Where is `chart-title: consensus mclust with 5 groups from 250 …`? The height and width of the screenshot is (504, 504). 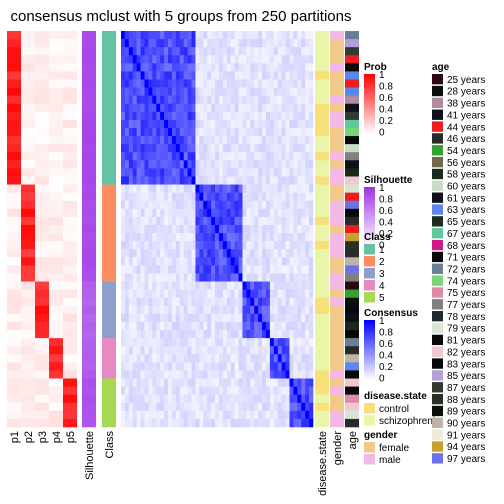 chart-title: consensus mclust with 5 groups from 250 … is located at coordinates (181, 16).